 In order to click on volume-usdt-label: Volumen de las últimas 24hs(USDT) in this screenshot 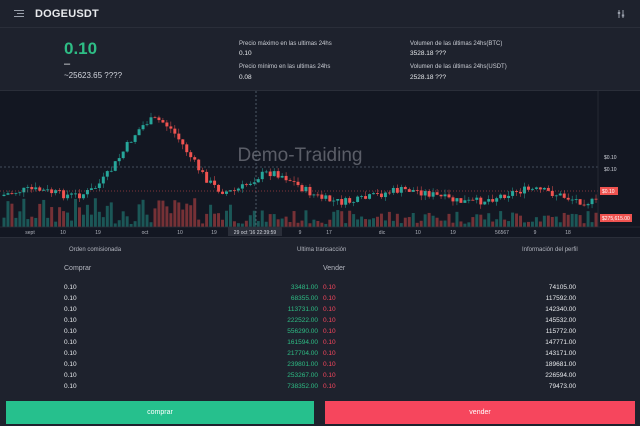, I will do `click(458, 67)`.